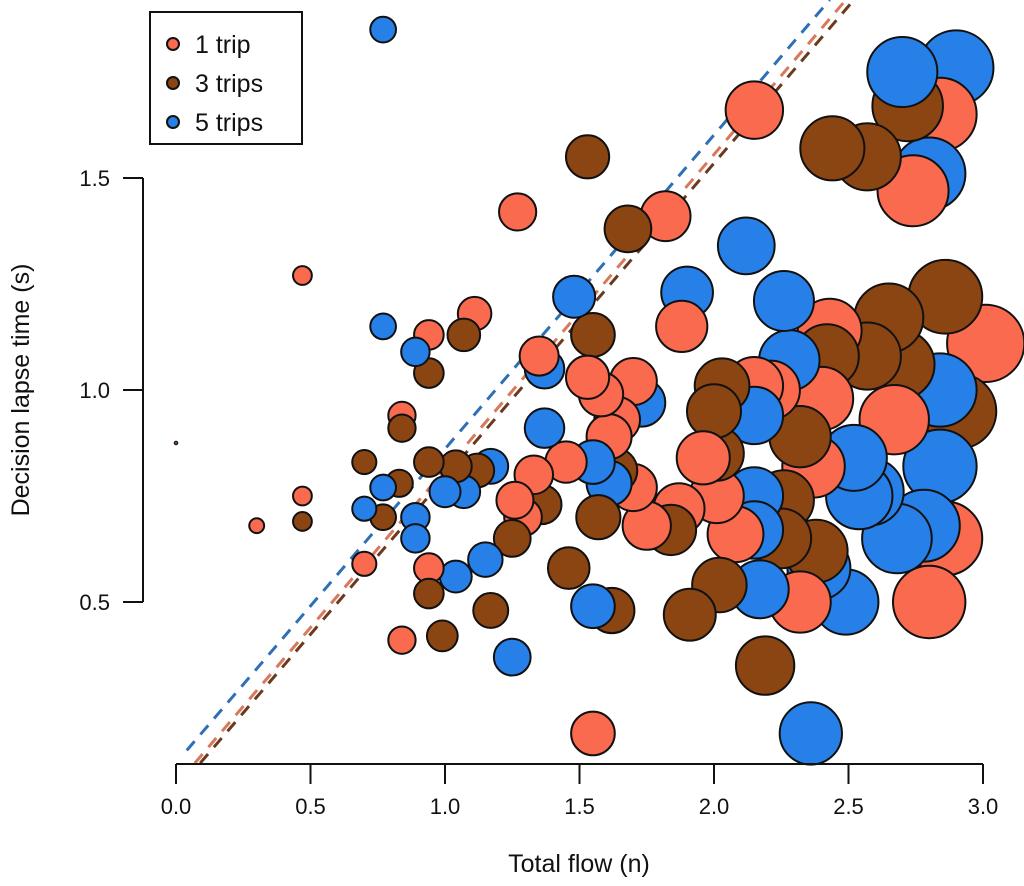  What do you see at coordinates (229, 84) in the screenshot?
I see `legend-label: 3 trips` at bounding box center [229, 84].